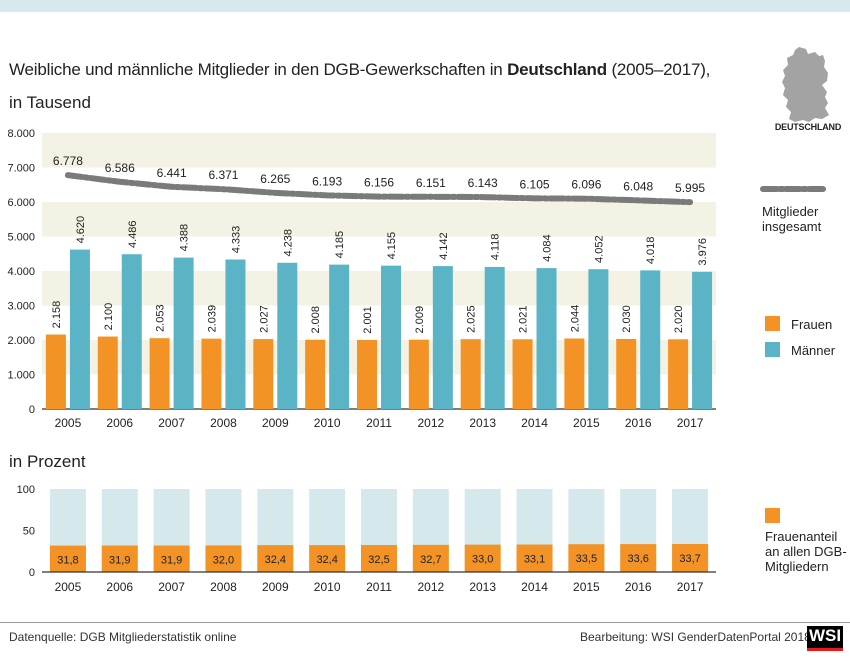 The height and width of the screenshot is (670, 850). I want to click on pct-bar-label: 32,7, so click(430, 560).